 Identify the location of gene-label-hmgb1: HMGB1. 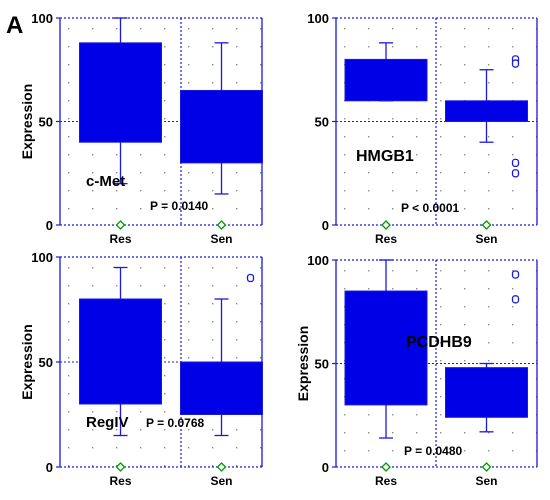
(385, 156).